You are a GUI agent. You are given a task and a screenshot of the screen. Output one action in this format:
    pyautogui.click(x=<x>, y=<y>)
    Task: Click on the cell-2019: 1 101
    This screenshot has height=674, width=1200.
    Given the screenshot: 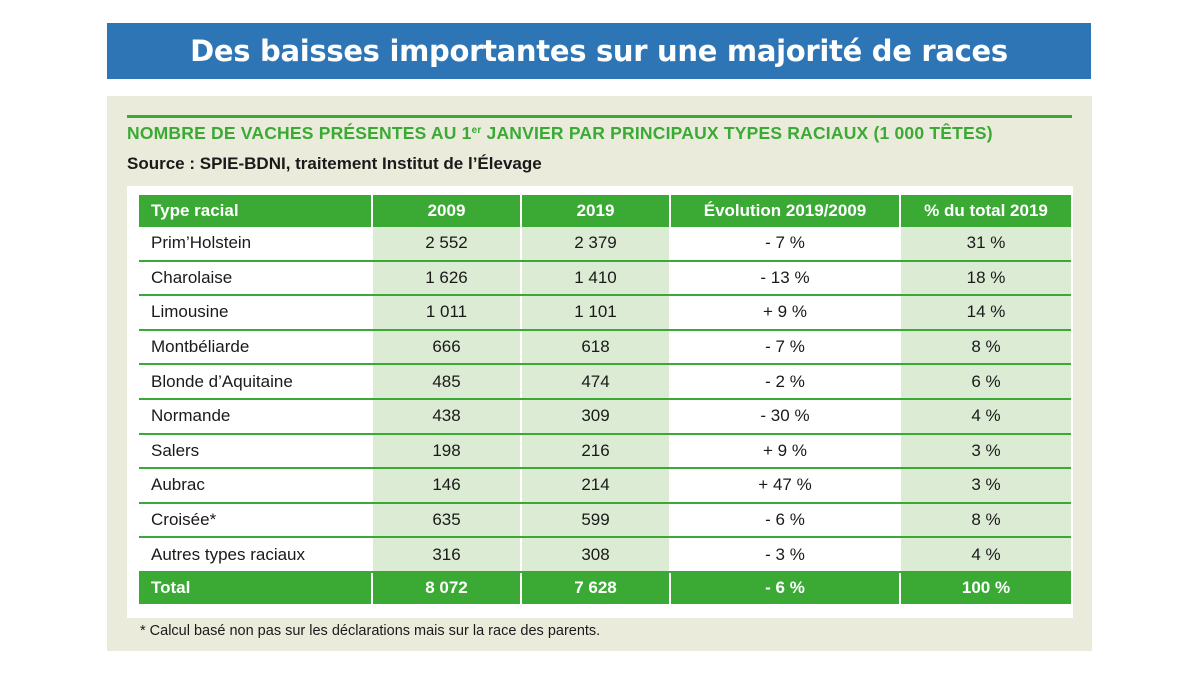 What is the action you would take?
    pyautogui.click(x=595, y=313)
    